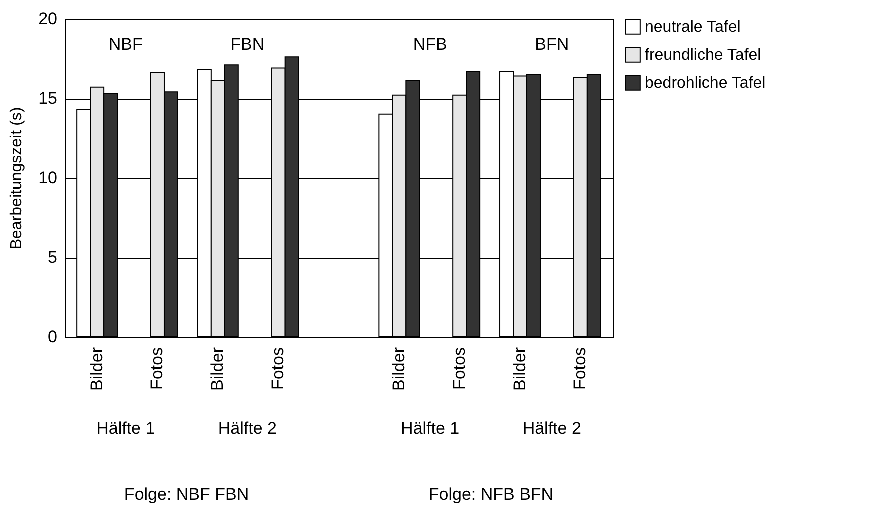 Image resolution: width=883 pixels, height=526 pixels. What do you see at coordinates (430, 44) in the screenshot?
I see `annotation: NFB` at bounding box center [430, 44].